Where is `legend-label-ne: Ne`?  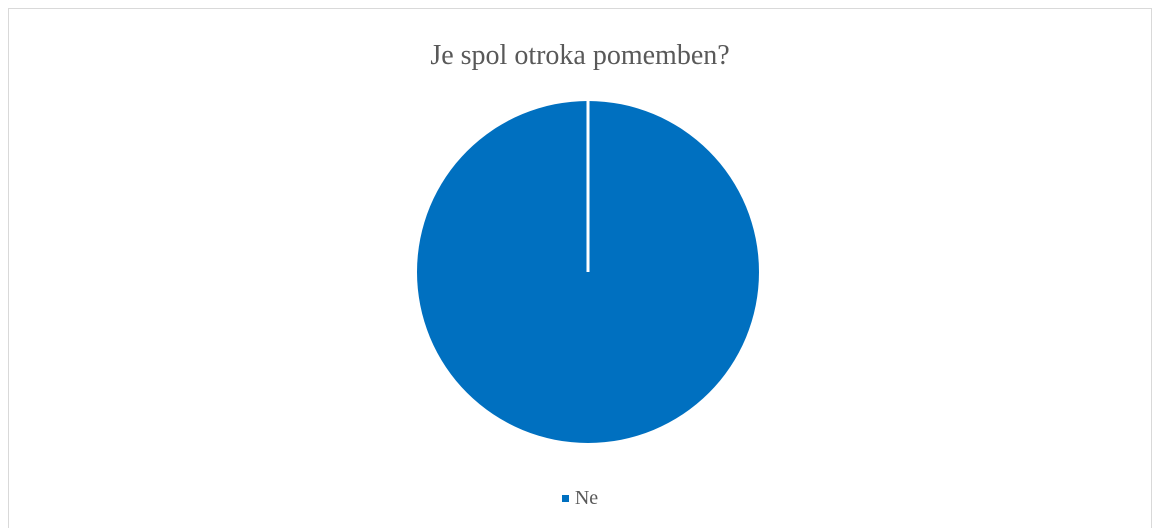 legend-label-ne: Ne is located at coordinates (586, 498).